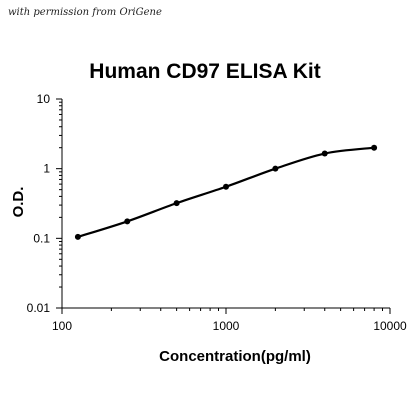 This screenshot has width=420, height=420. Describe the element at coordinates (85, 12) in the screenshot. I see `permission-caption: with permission from OriGene` at that location.